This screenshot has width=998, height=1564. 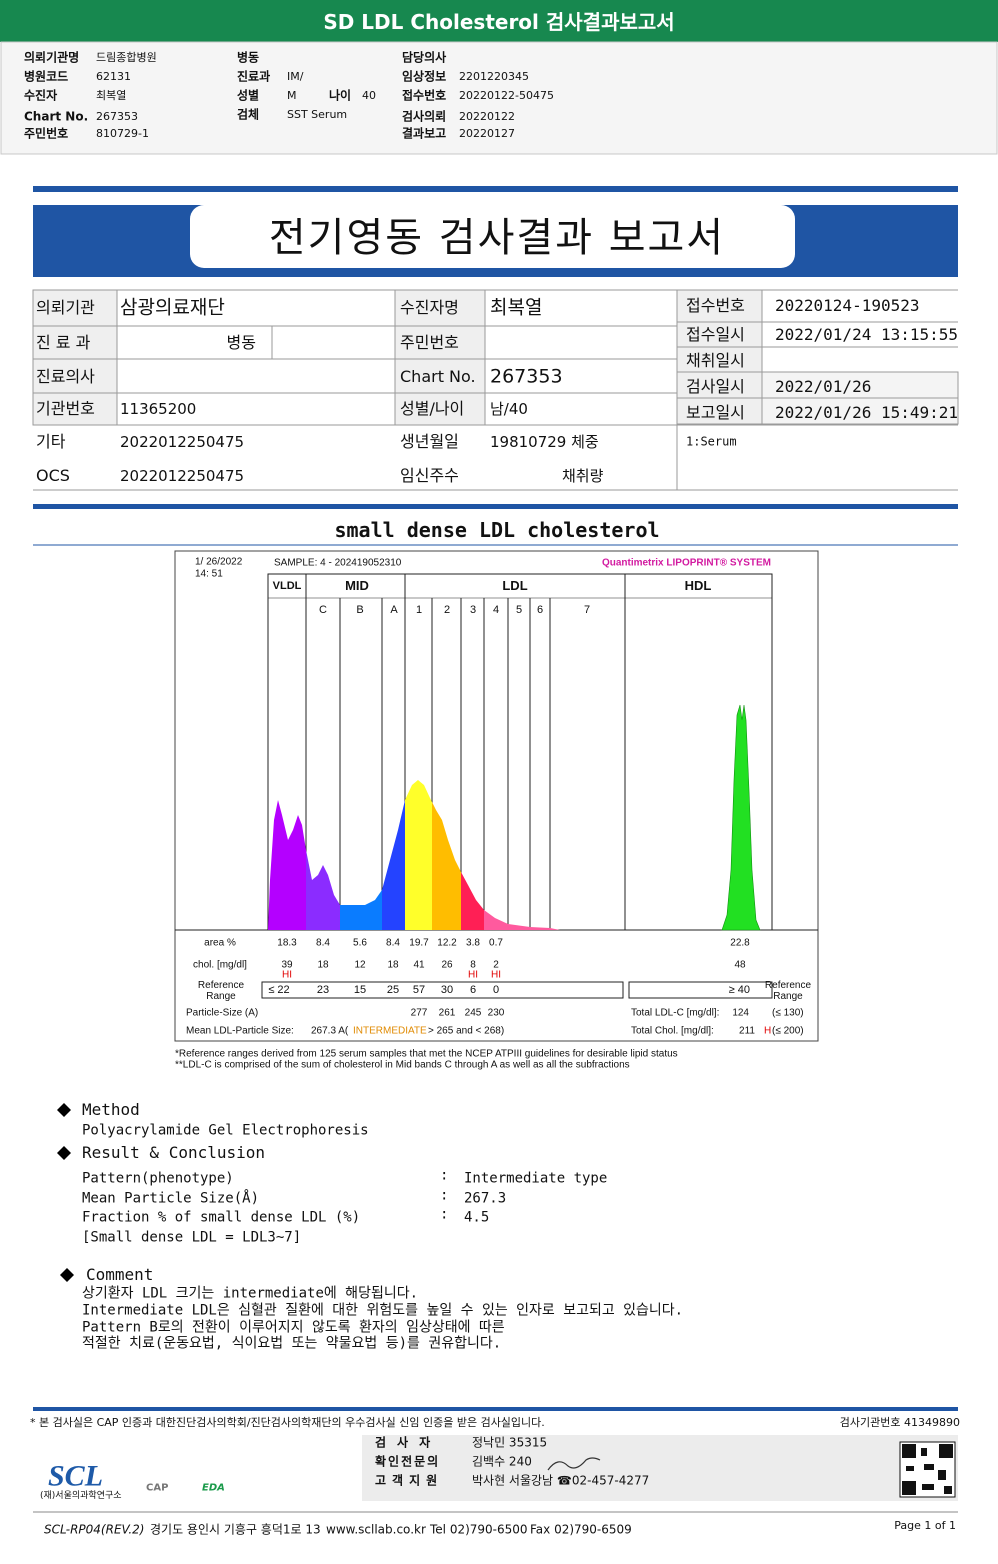 I want to click on info-value: 810729-1, so click(x=122, y=133).